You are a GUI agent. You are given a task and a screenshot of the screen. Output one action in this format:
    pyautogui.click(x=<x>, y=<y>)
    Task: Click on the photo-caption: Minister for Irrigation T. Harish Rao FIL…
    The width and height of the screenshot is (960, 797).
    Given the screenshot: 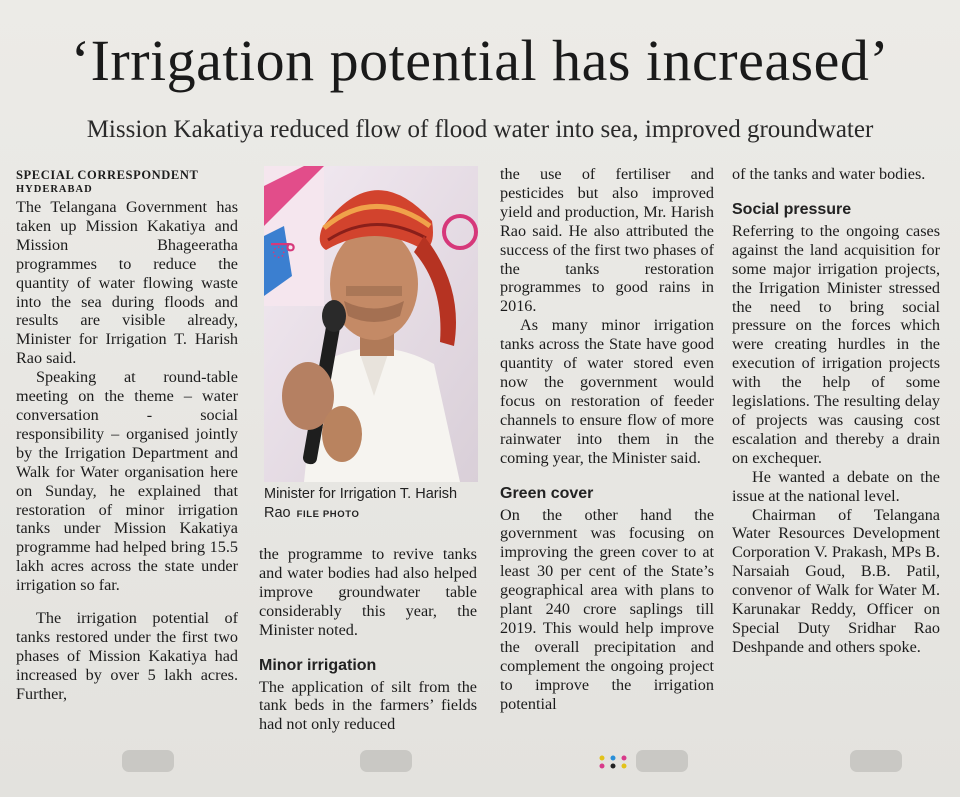 What is the action you would take?
    pyautogui.click(x=371, y=504)
    